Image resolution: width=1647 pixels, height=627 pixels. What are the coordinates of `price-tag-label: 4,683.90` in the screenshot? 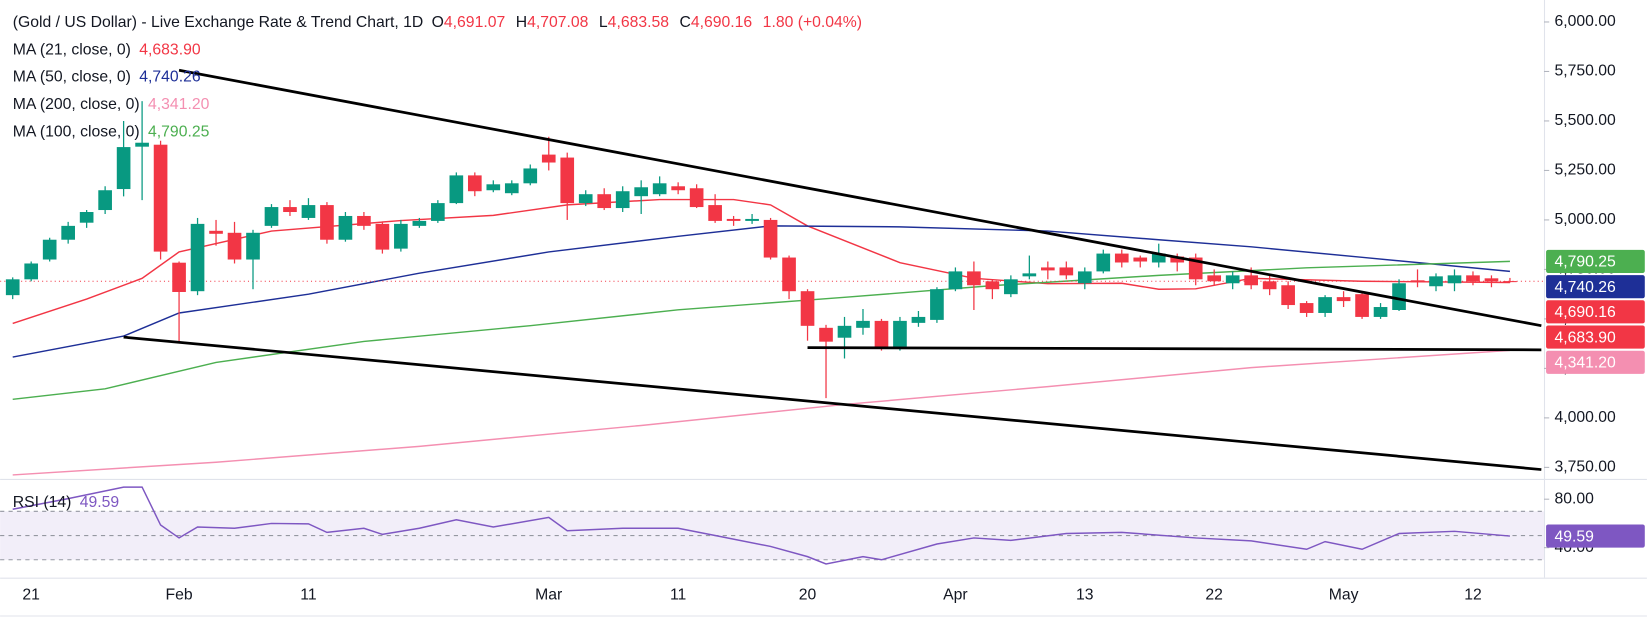 It's located at (1585, 337).